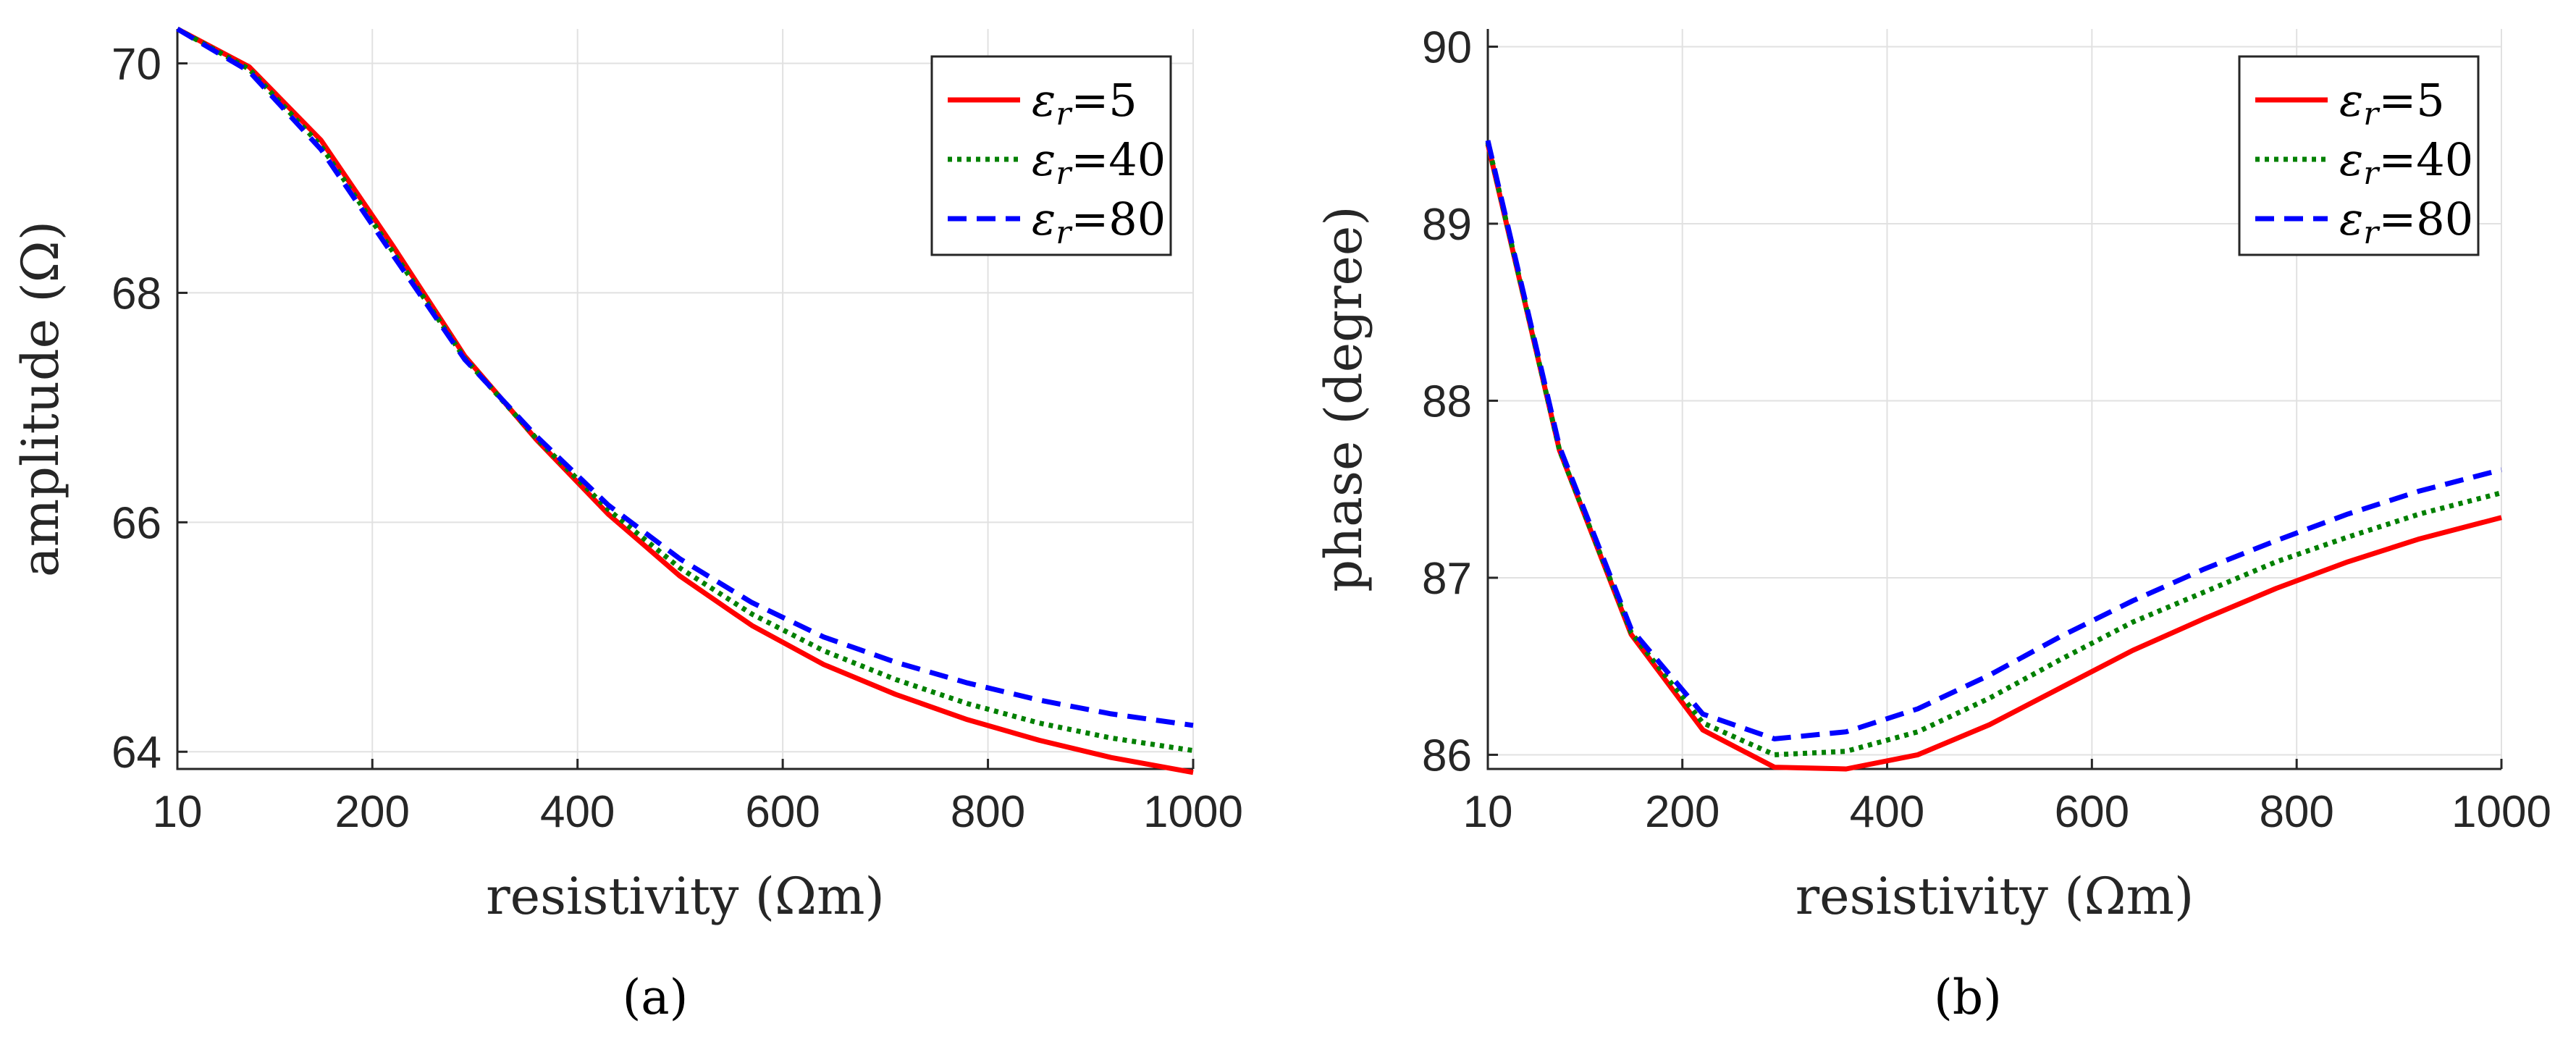 This screenshot has height=1047, width=2576. I want to click on y-tick-label: 68, so click(136, 294).